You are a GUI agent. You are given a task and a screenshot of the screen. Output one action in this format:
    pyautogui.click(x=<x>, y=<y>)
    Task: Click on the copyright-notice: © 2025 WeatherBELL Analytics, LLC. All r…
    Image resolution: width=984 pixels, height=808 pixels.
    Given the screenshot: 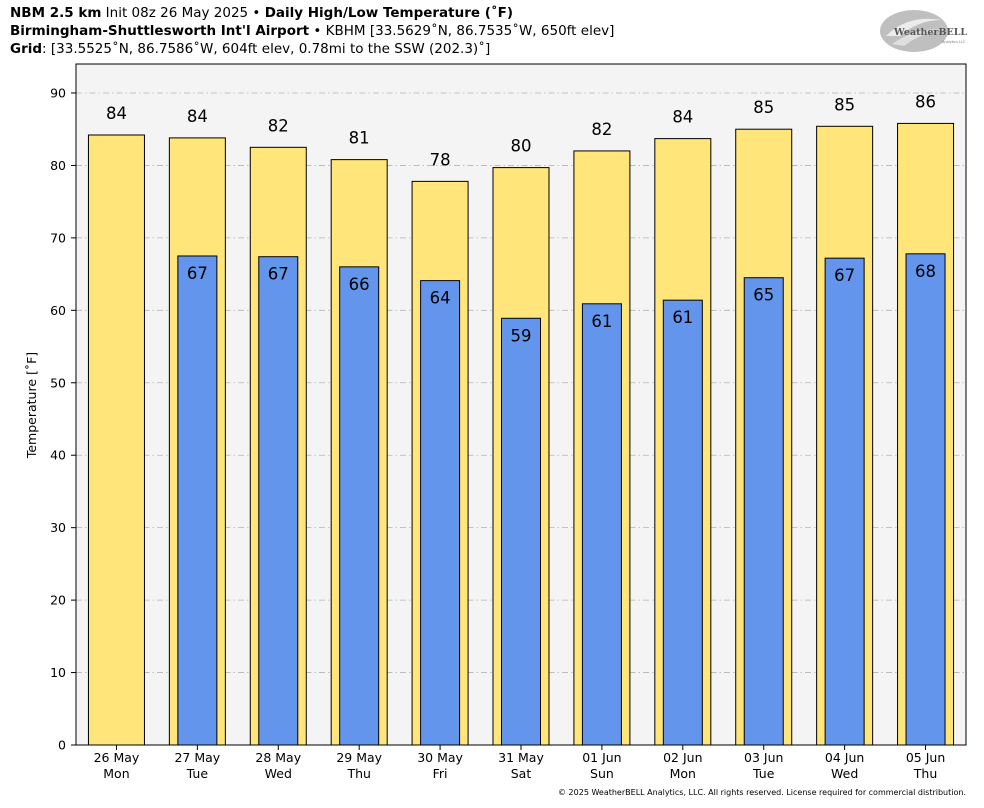 What is the action you would take?
    pyautogui.click(x=762, y=792)
    